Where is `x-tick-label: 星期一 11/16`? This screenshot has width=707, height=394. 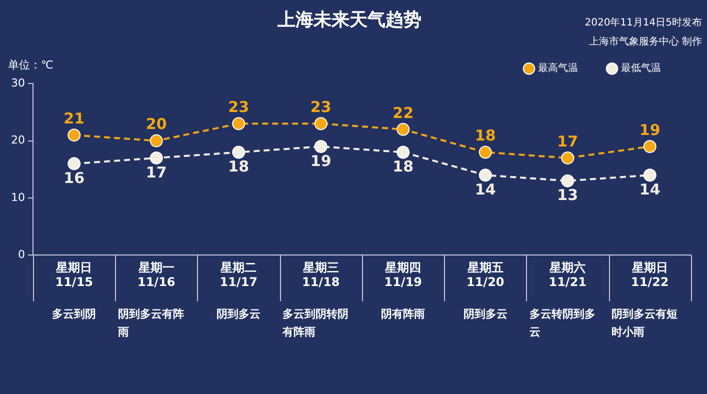 x-tick-label: 星期一 11/16 is located at coordinates (156, 274).